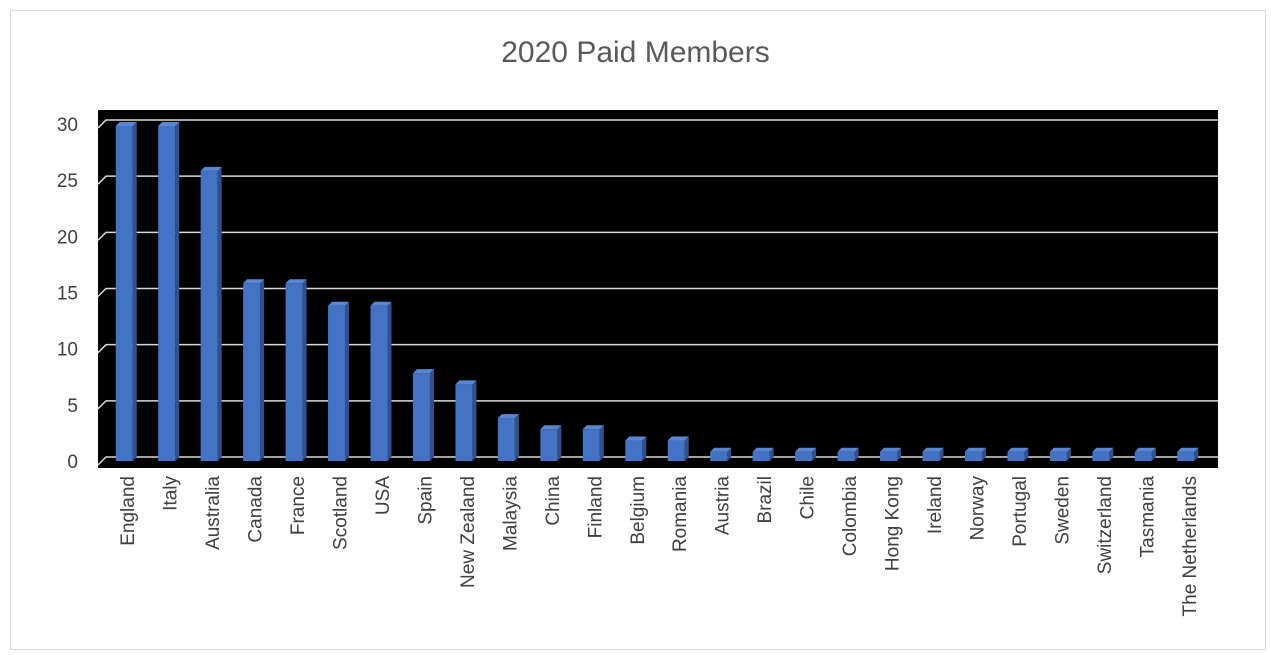 The width and height of the screenshot is (1271, 655). Describe the element at coordinates (67, 237) in the screenshot. I see `y-tick-label: 20` at that location.